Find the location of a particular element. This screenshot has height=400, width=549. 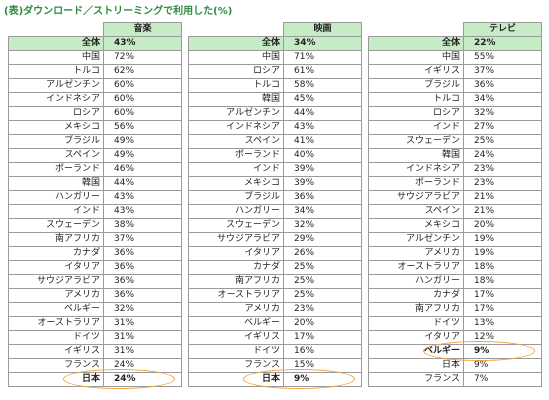

table-row: 全体 22% is located at coordinates (455, 43).